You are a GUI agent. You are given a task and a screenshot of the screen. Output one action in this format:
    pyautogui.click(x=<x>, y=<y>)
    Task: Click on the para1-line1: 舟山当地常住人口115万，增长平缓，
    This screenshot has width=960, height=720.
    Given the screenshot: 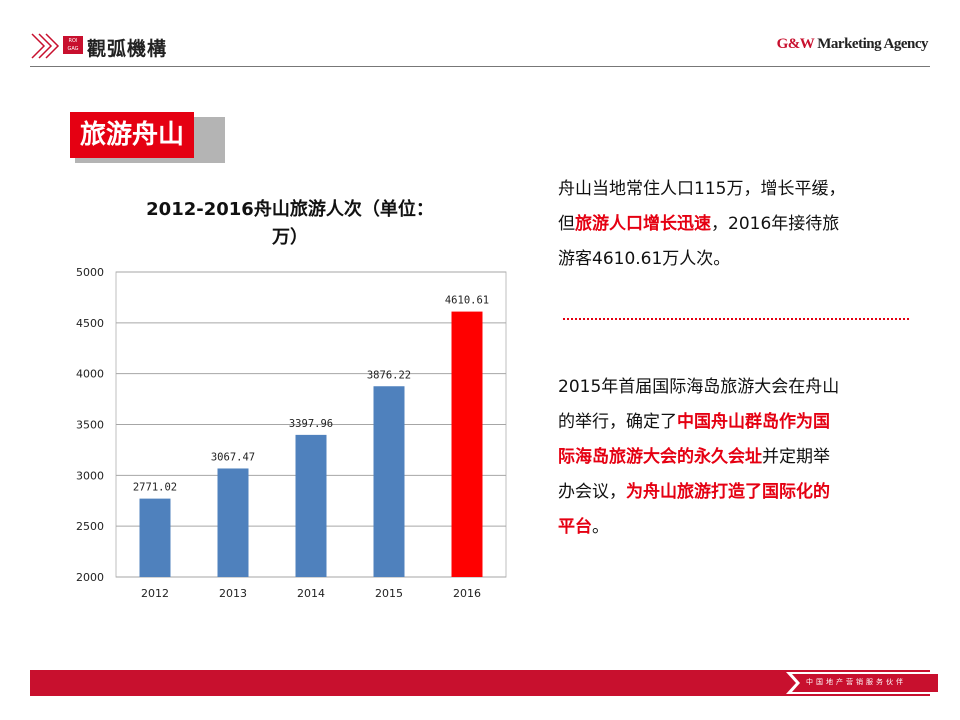 What is the action you would take?
    pyautogui.click(x=702, y=189)
    